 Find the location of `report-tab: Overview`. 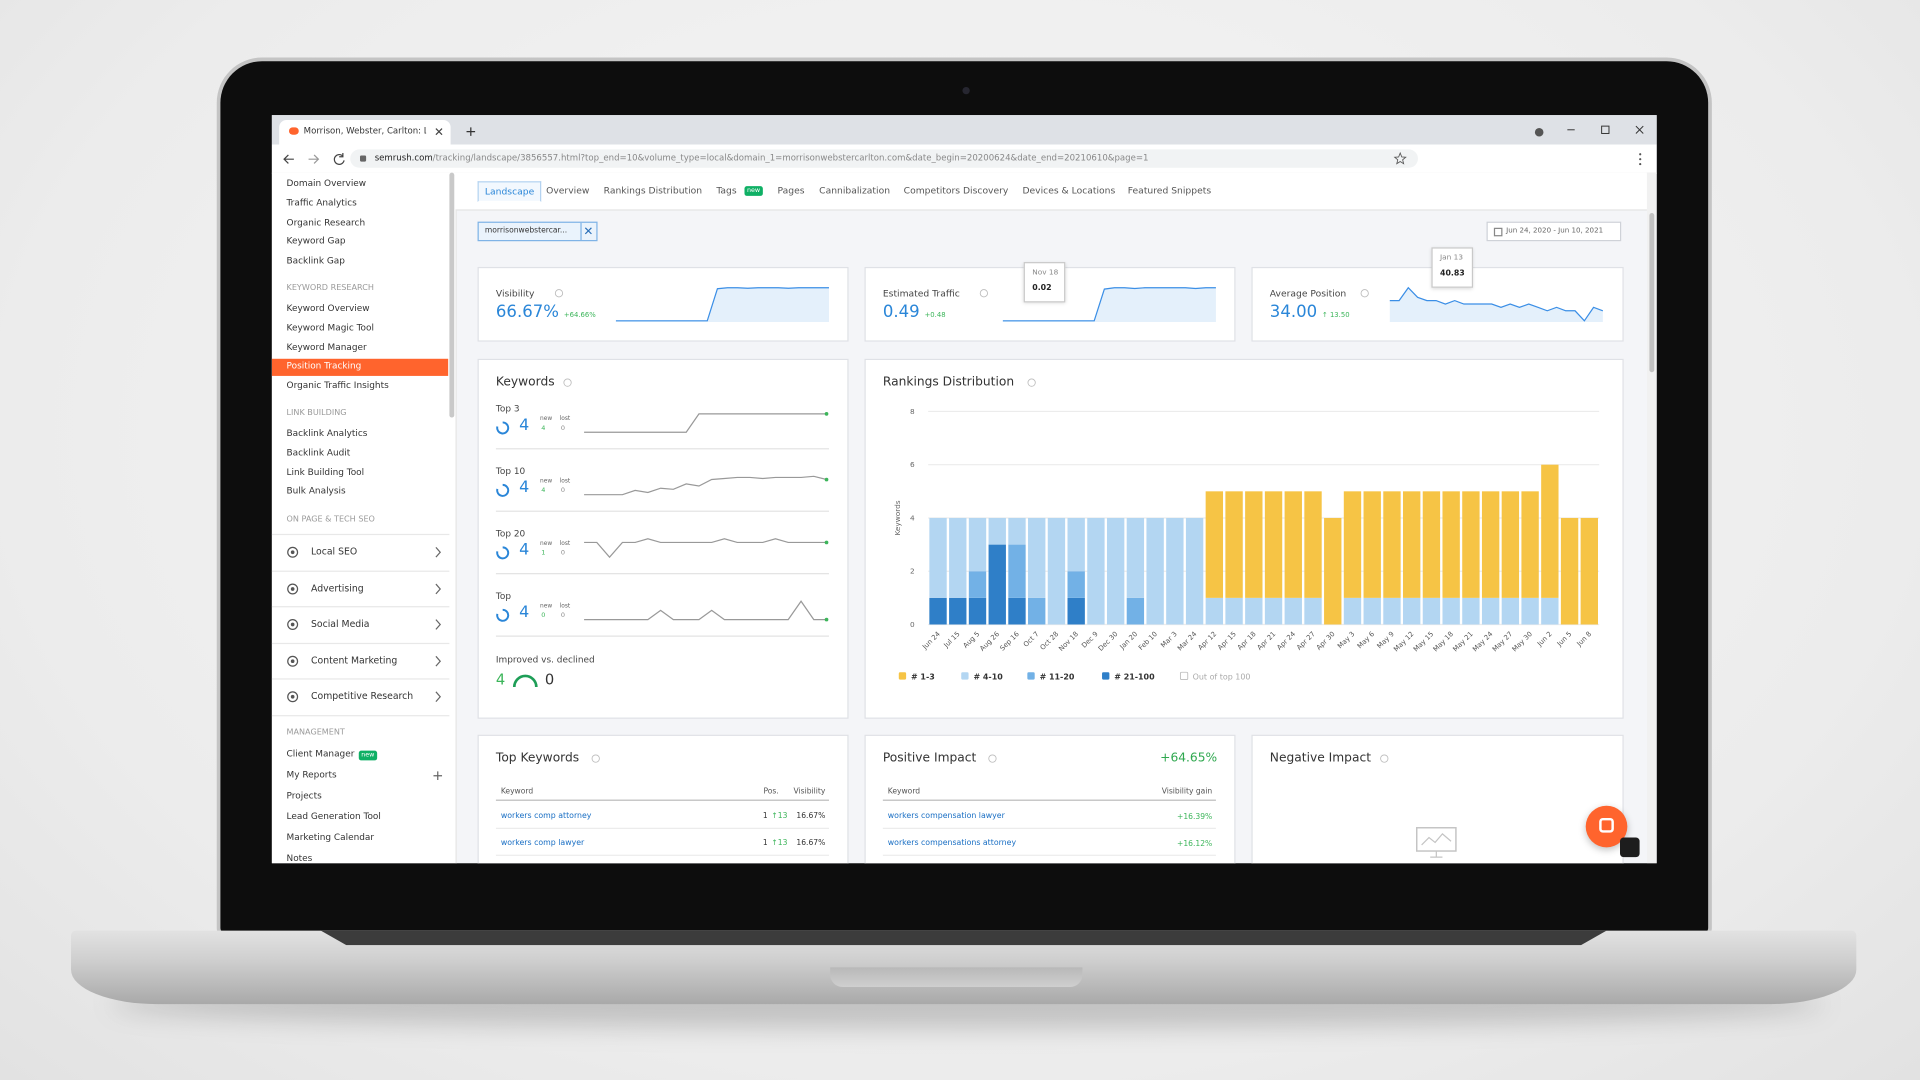

report-tab: Overview is located at coordinates (568, 190).